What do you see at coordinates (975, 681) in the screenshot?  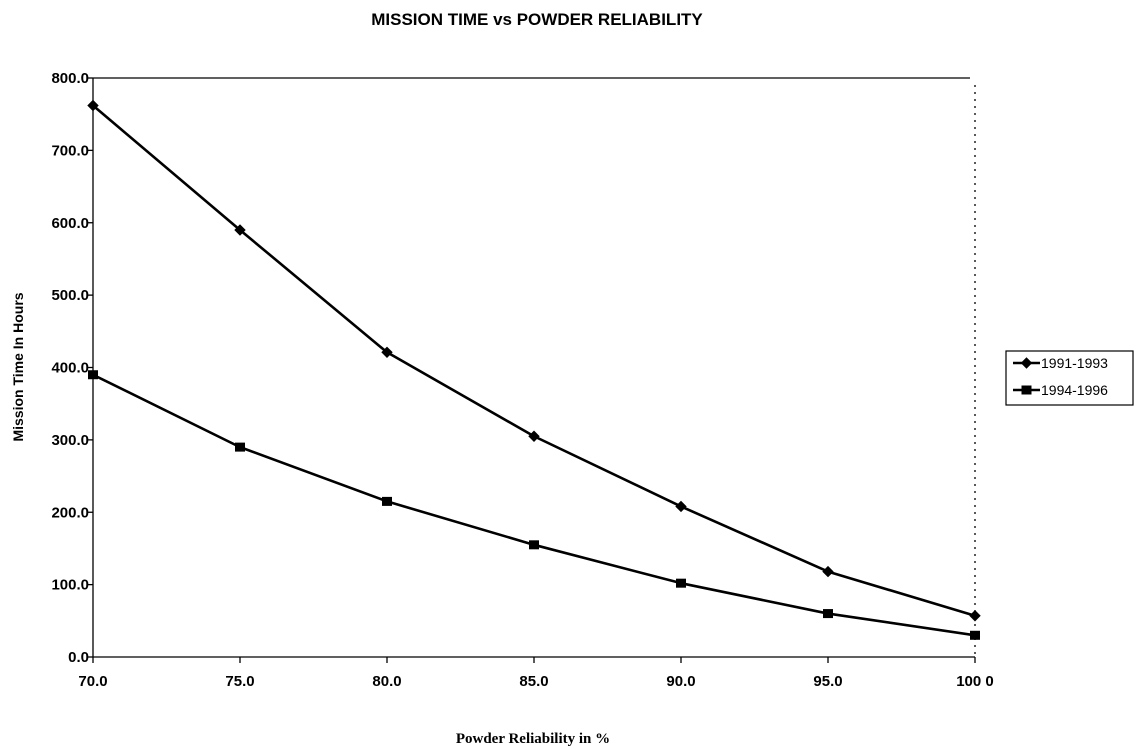 I see `x-tick-label: 100 0` at bounding box center [975, 681].